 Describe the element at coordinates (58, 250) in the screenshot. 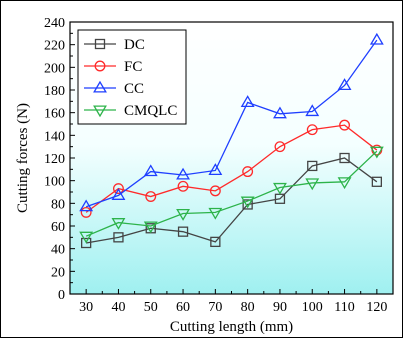

I see `y-tick-label: 40` at that location.